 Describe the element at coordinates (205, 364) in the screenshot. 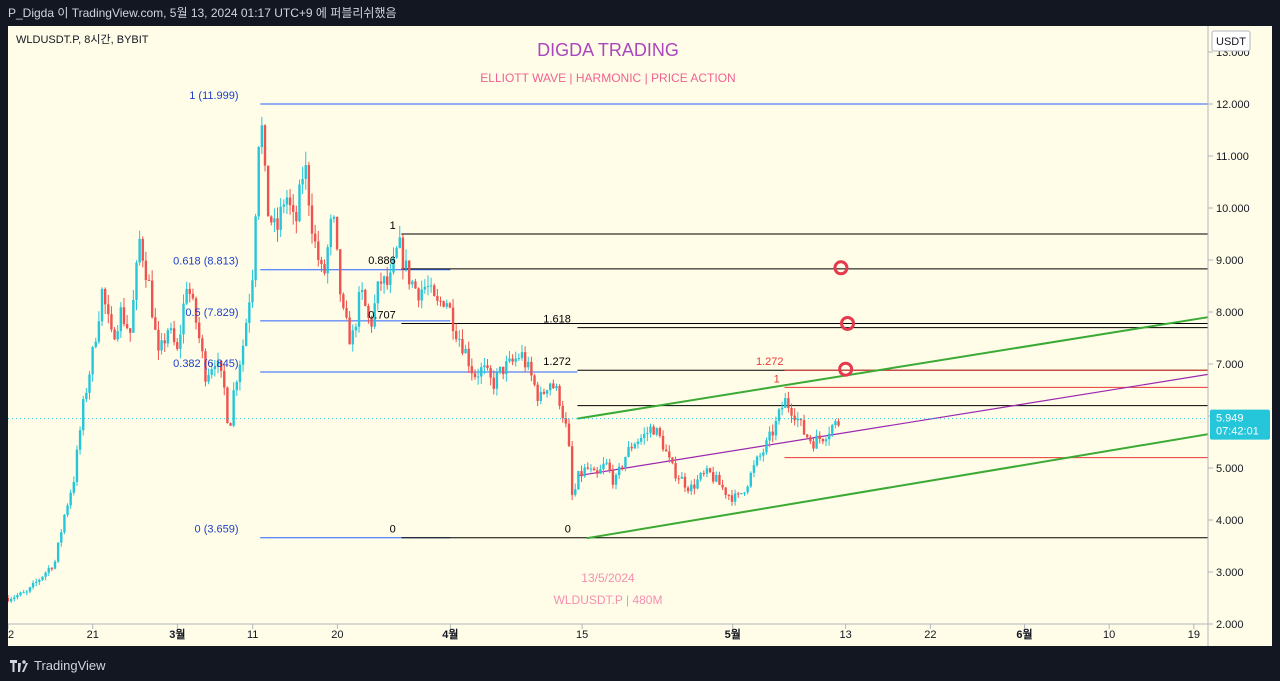

I see `fib-level-label: 0.382 (6.845)` at that location.